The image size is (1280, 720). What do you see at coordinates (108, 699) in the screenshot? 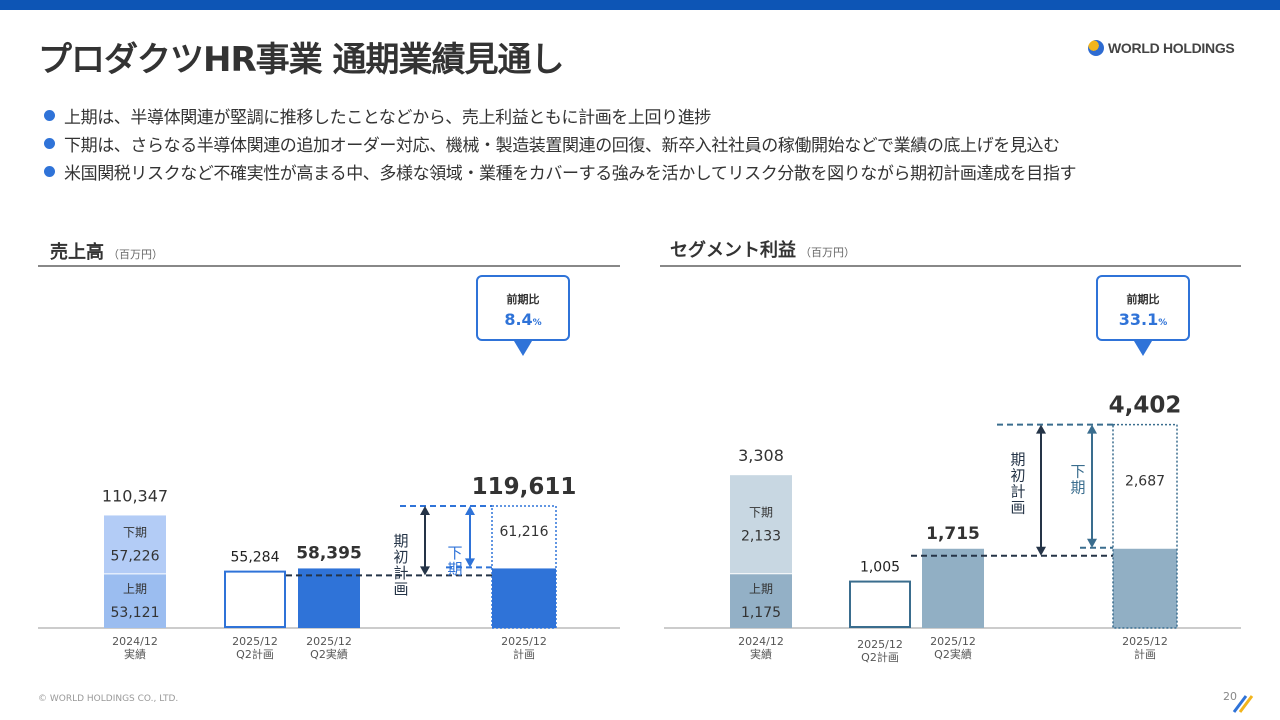
I see `copyright-footer: © WORLD HOLDINGS CO., LTD.` at bounding box center [108, 699].